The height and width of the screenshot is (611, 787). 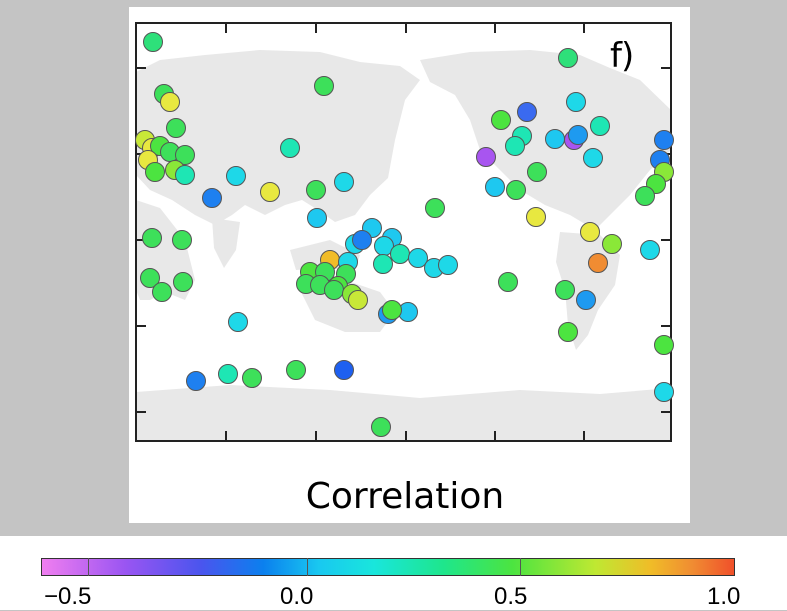 What do you see at coordinates (405, 496) in the screenshot?
I see `colorbar-title: Correlation` at bounding box center [405, 496].